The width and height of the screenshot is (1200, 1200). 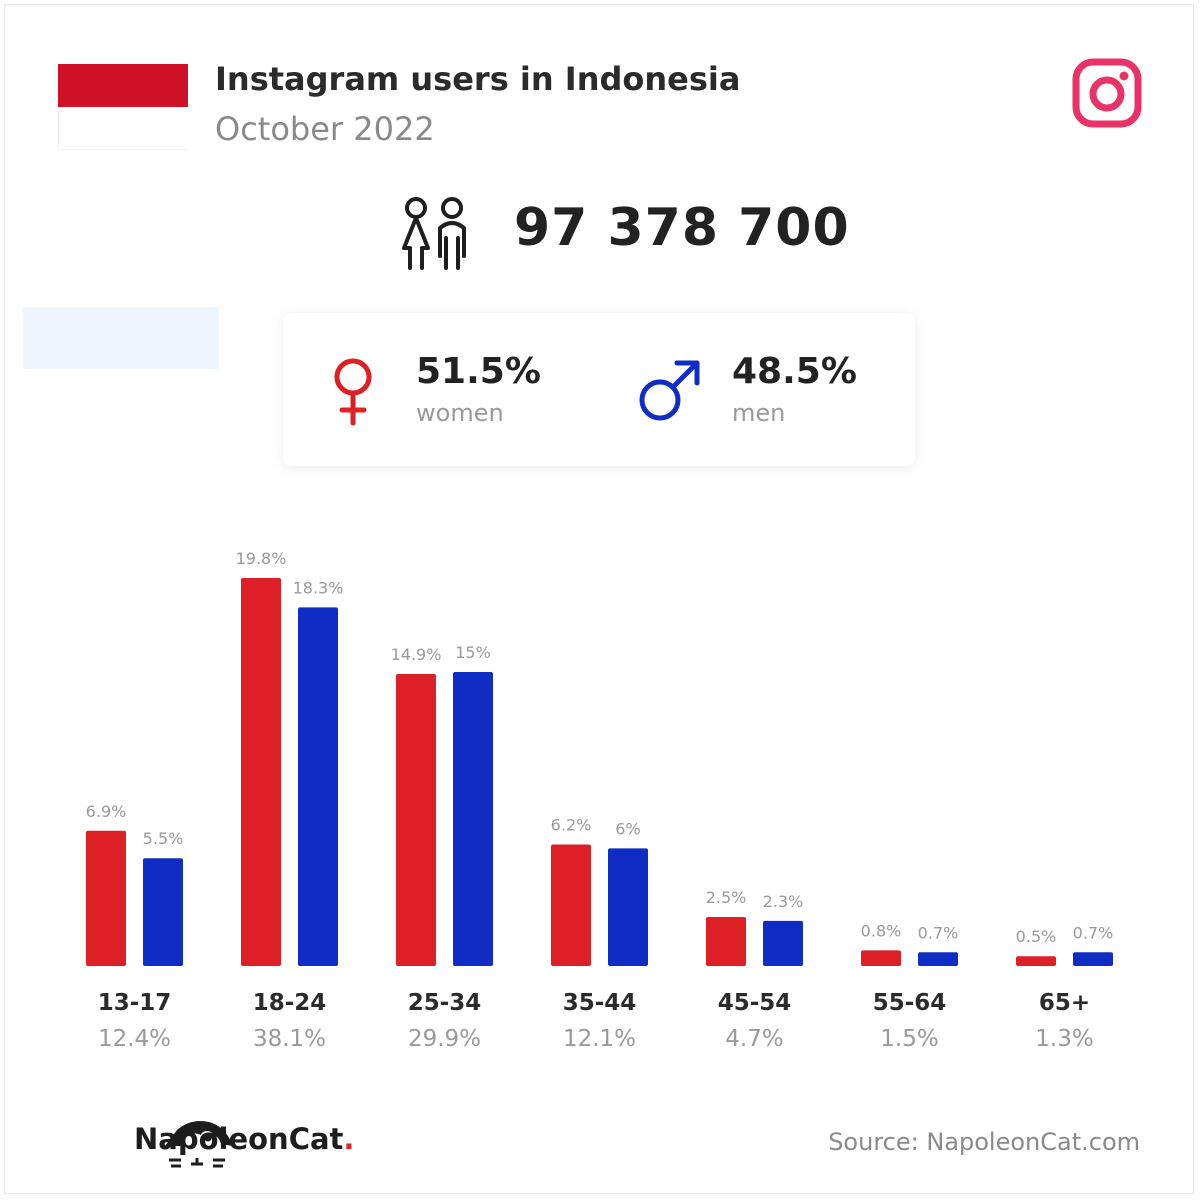 I want to click on category-label-13-17: 13-17, so click(x=135, y=1003).